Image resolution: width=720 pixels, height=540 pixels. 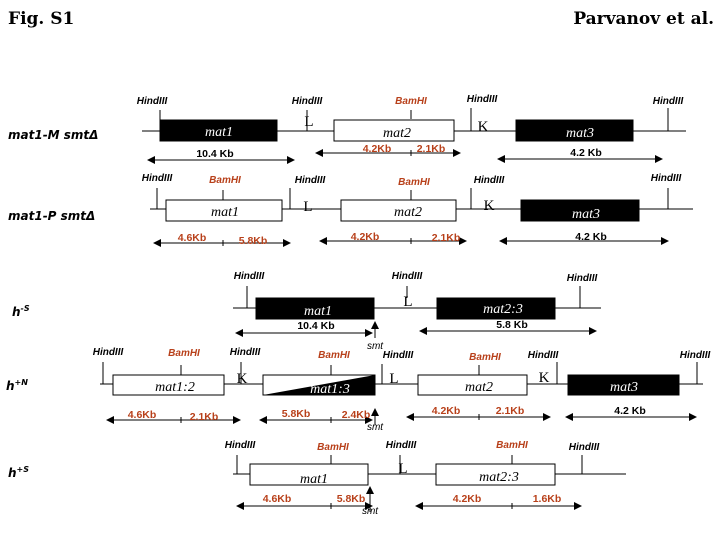 What do you see at coordinates (17, 385) in the screenshot?
I see `strain-label: h+N` at bounding box center [17, 385].